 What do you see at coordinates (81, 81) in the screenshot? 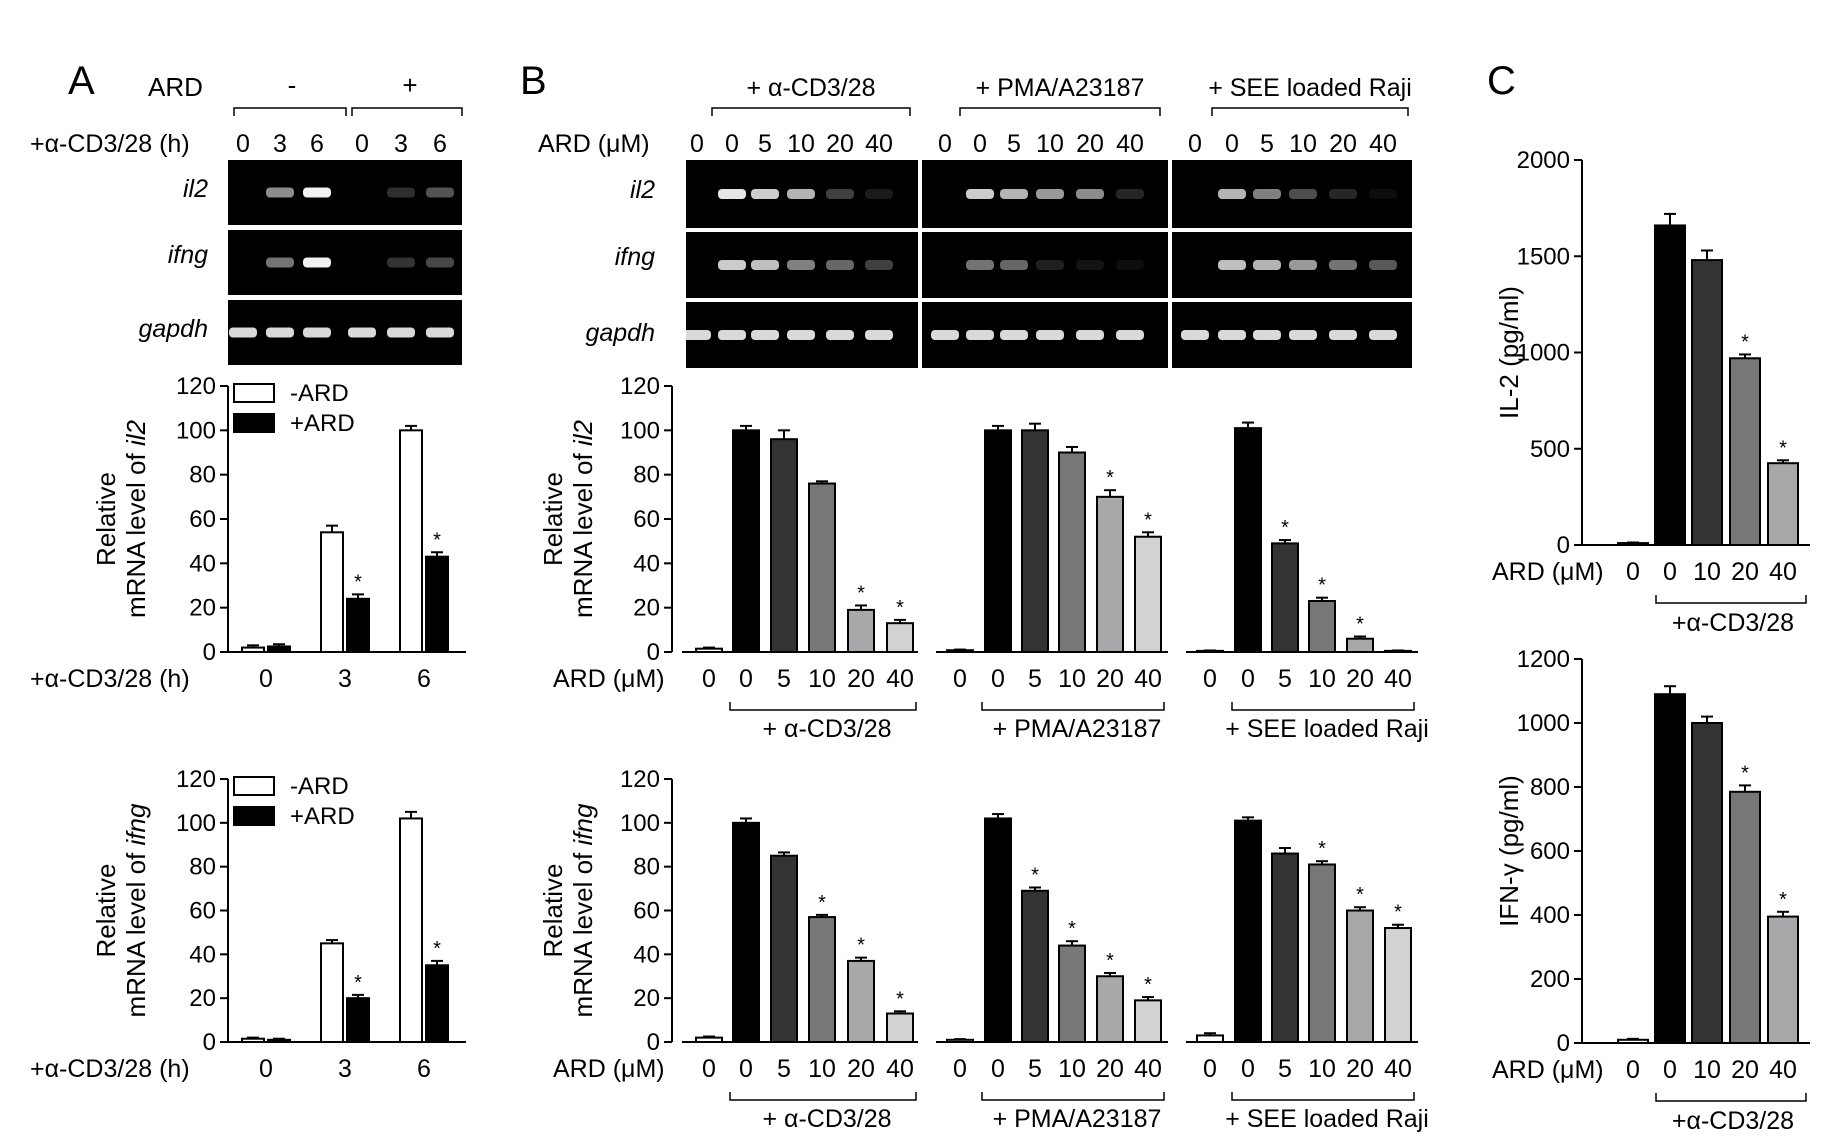
I see `panel-letter-a: A` at bounding box center [81, 81].